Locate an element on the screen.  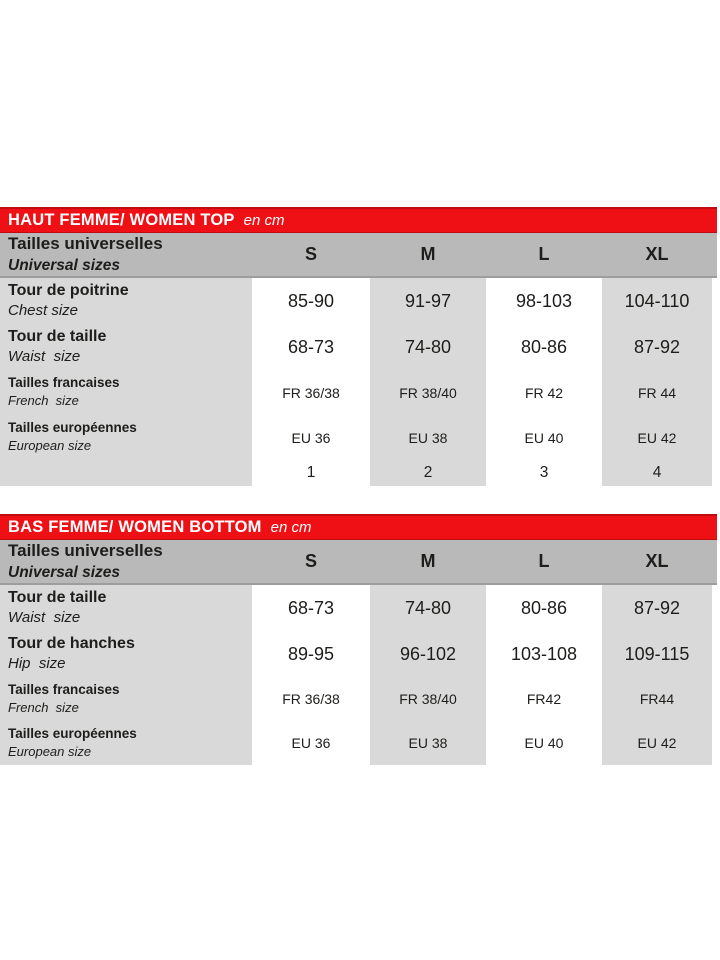
value-cell: 98-103 is located at coordinates (544, 301).